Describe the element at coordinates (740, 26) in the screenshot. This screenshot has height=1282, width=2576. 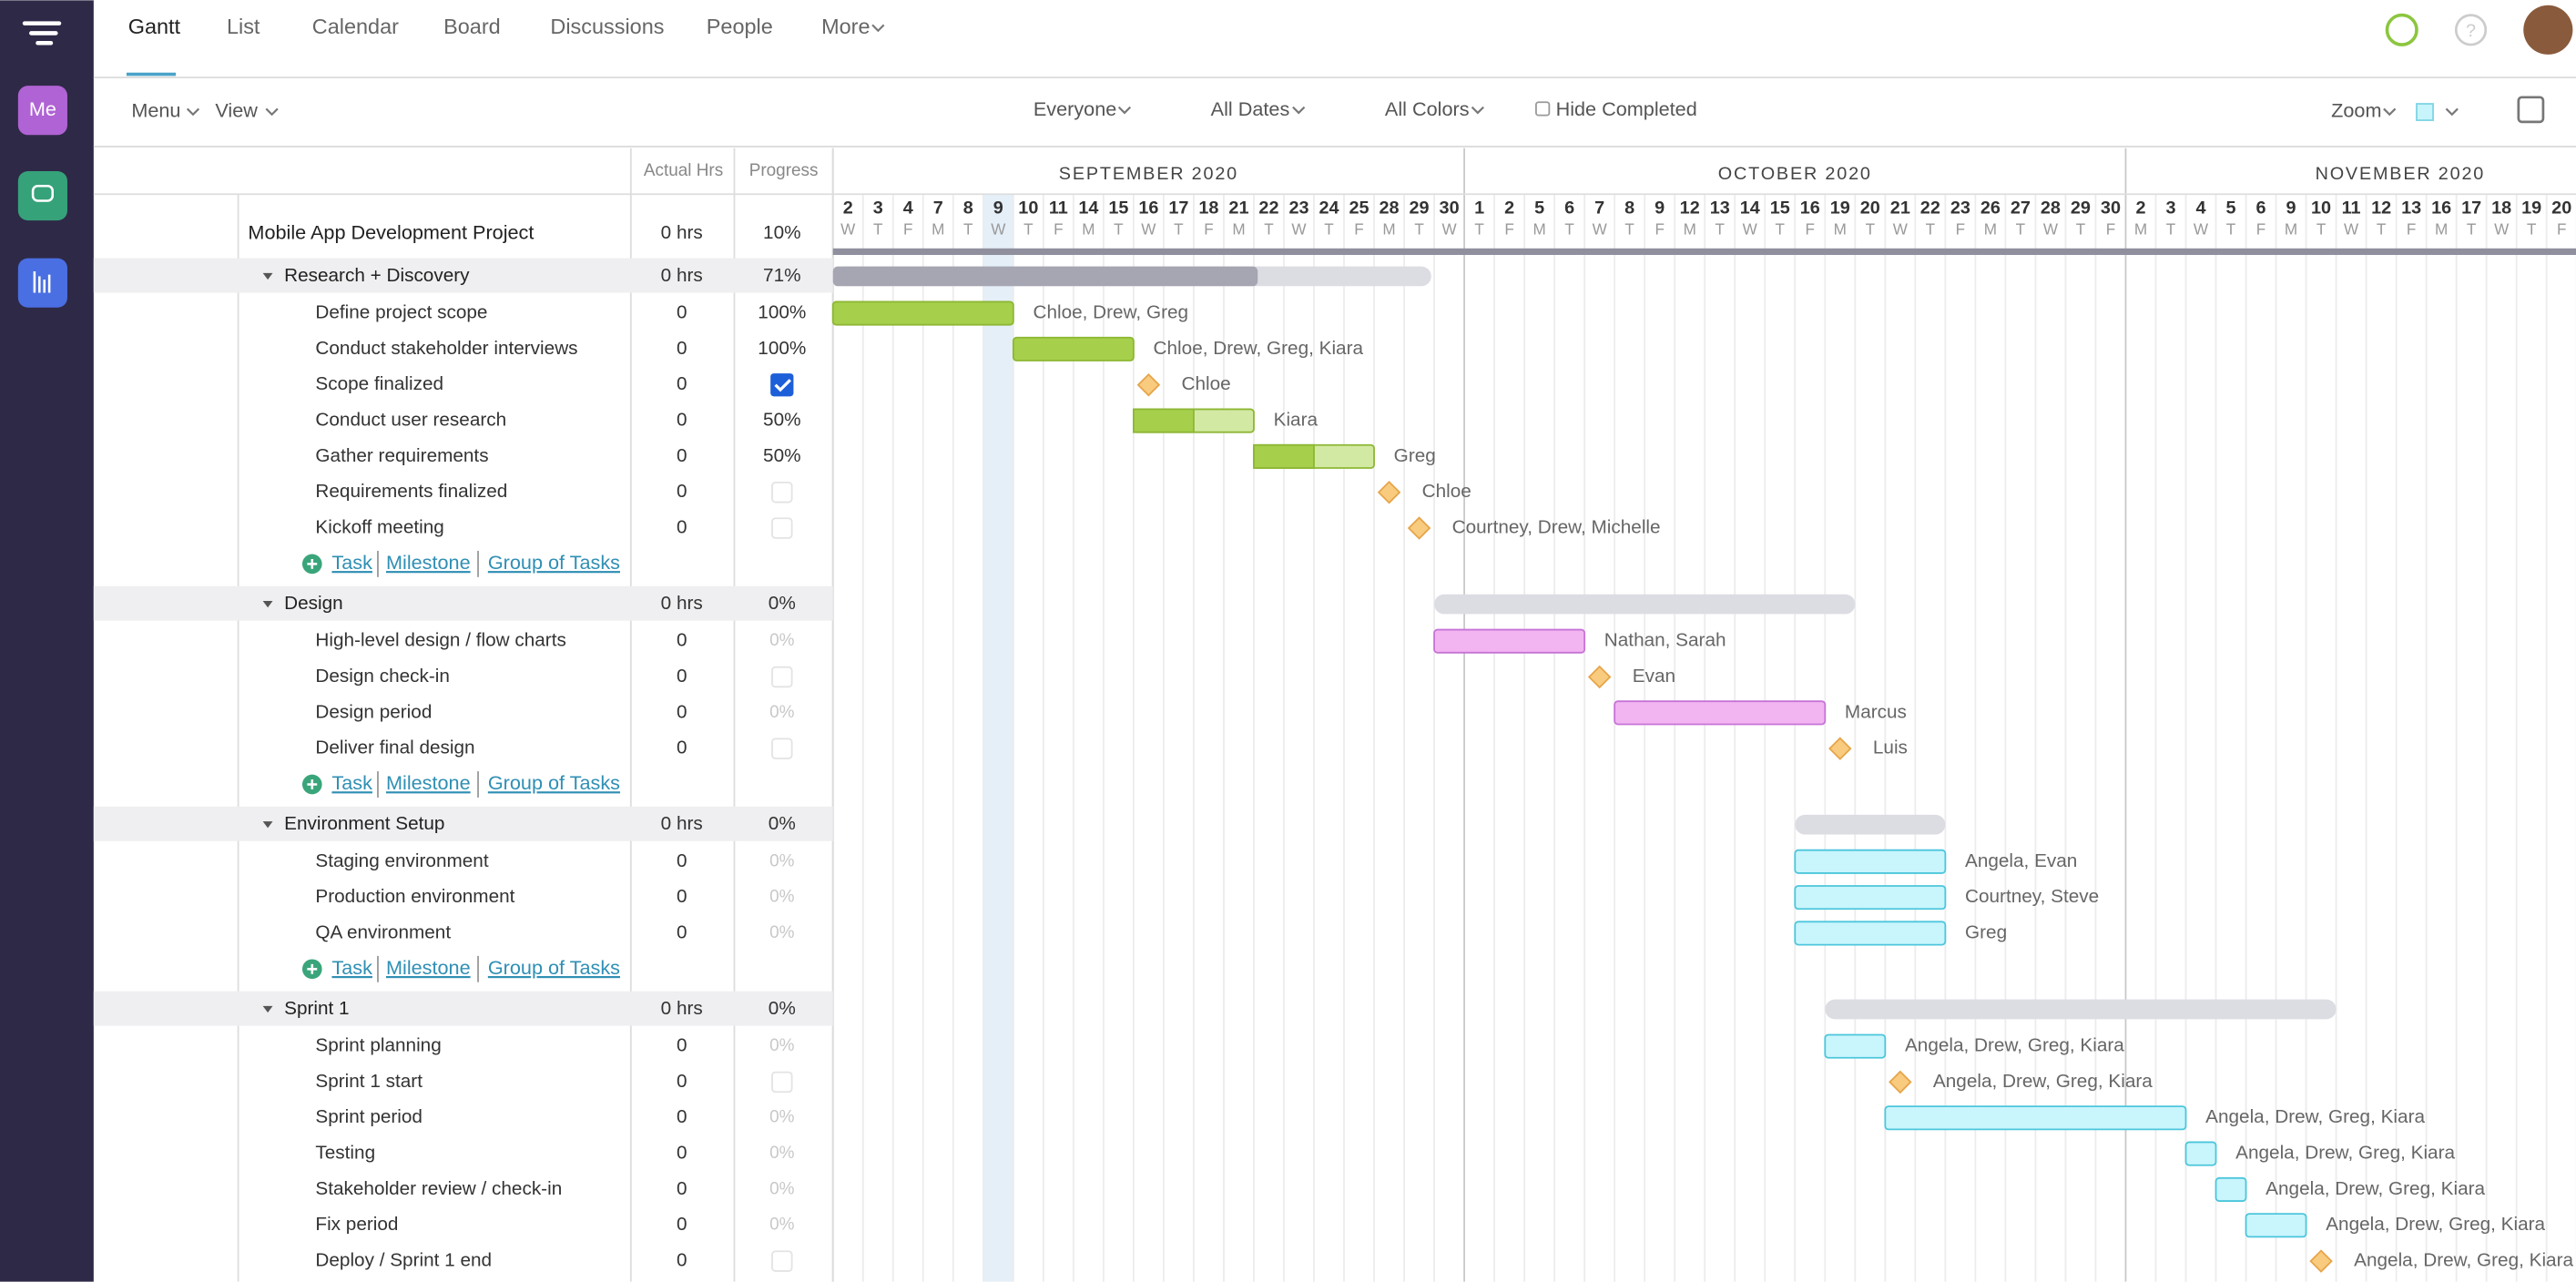
I see `nav-tab: People` at that location.